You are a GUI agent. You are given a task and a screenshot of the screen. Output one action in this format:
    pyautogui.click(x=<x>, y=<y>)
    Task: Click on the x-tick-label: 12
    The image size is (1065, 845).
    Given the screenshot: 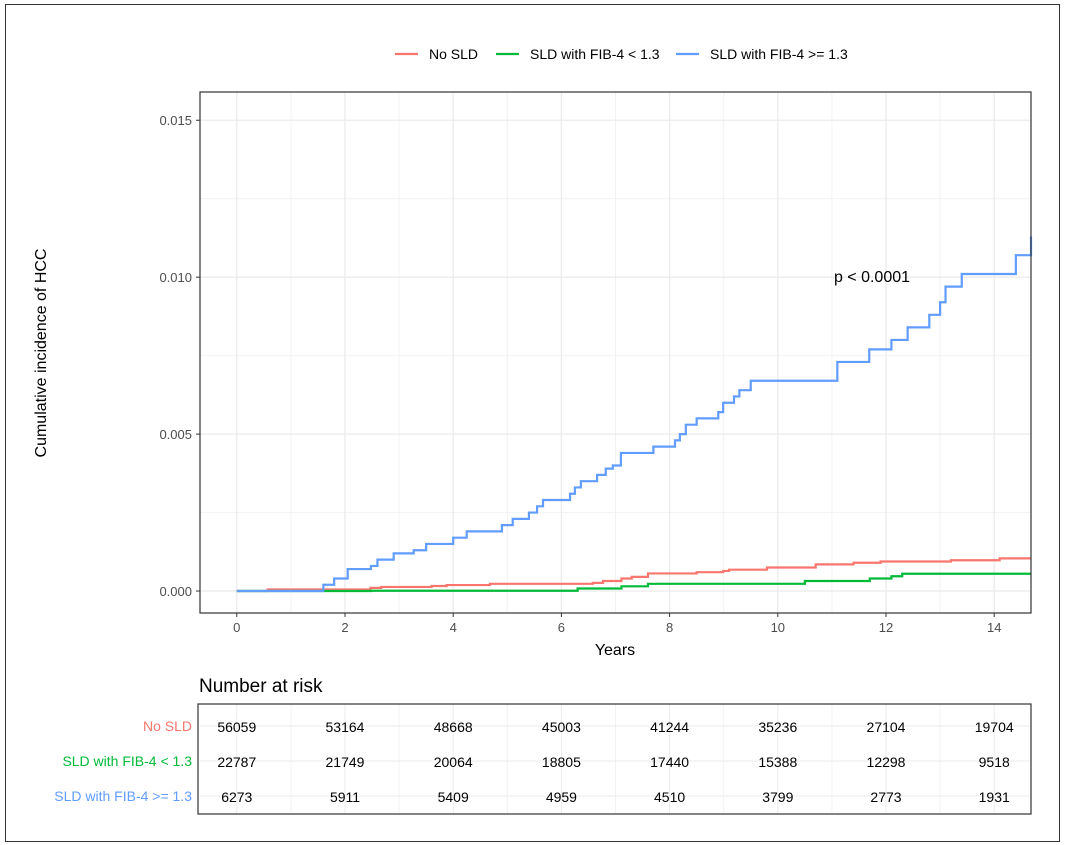 What is the action you would take?
    pyautogui.click(x=886, y=627)
    